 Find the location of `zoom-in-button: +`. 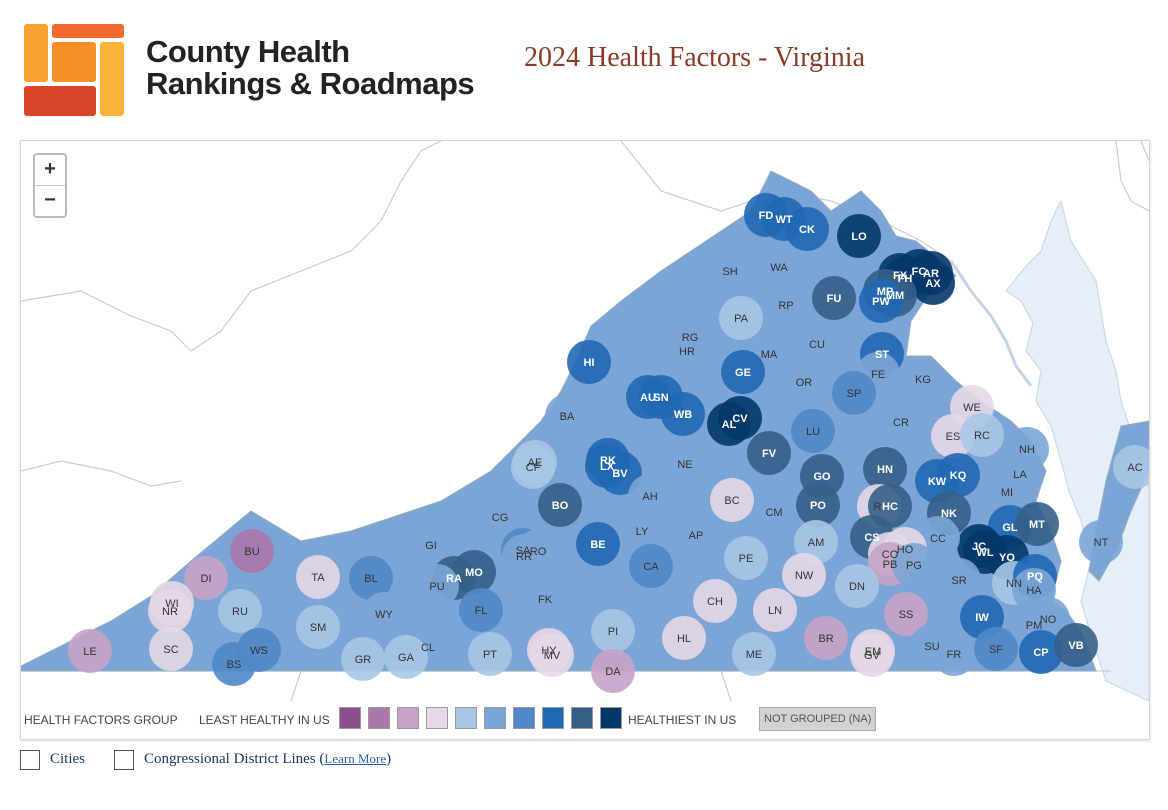

zoom-in-button: + is located at coordinates (50, 170).